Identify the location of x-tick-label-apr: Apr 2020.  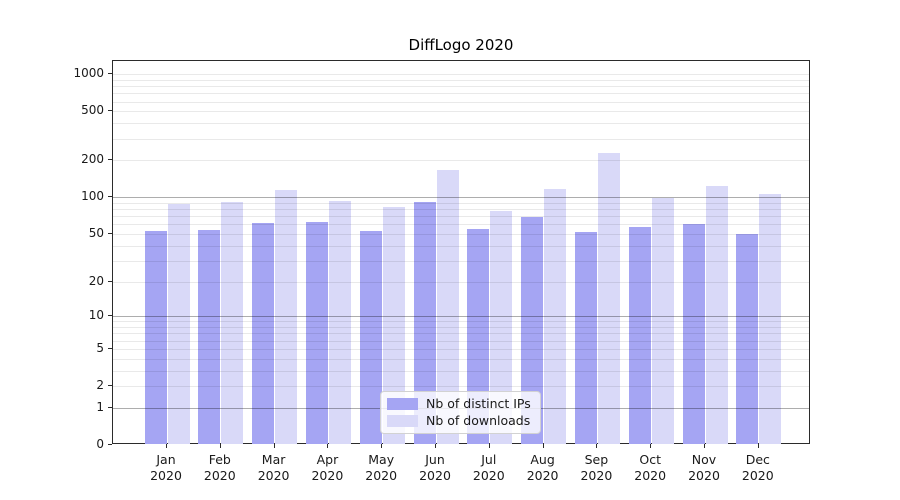
(327, 467).